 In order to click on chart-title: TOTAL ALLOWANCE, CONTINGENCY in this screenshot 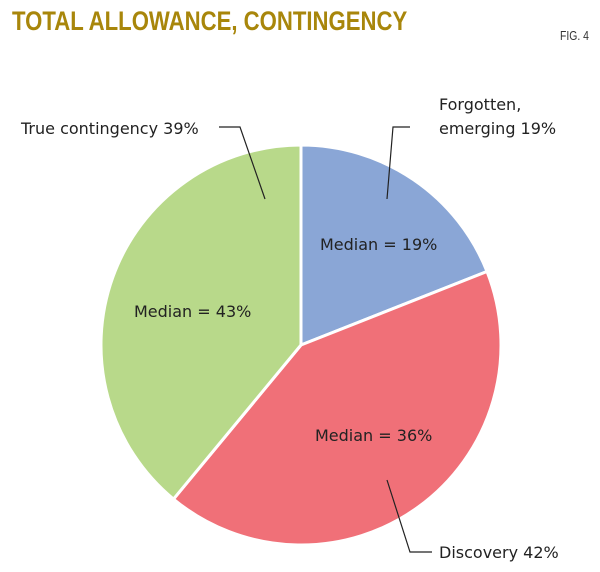, I will do `click(210, 21)`.